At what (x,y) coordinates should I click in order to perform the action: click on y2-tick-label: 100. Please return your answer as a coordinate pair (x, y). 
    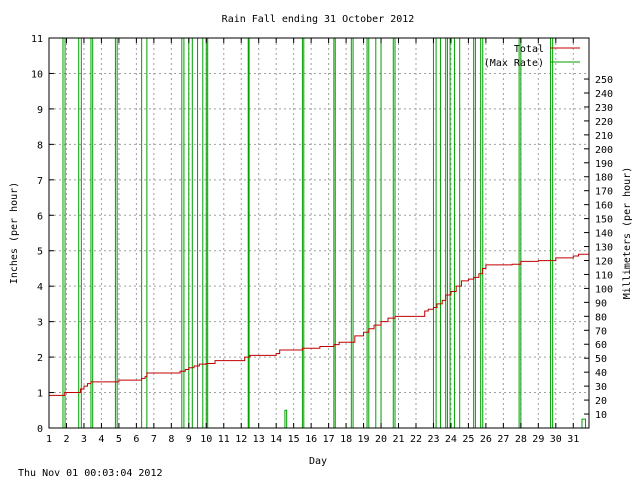
    Looking at the image, I should click on (604, 289).